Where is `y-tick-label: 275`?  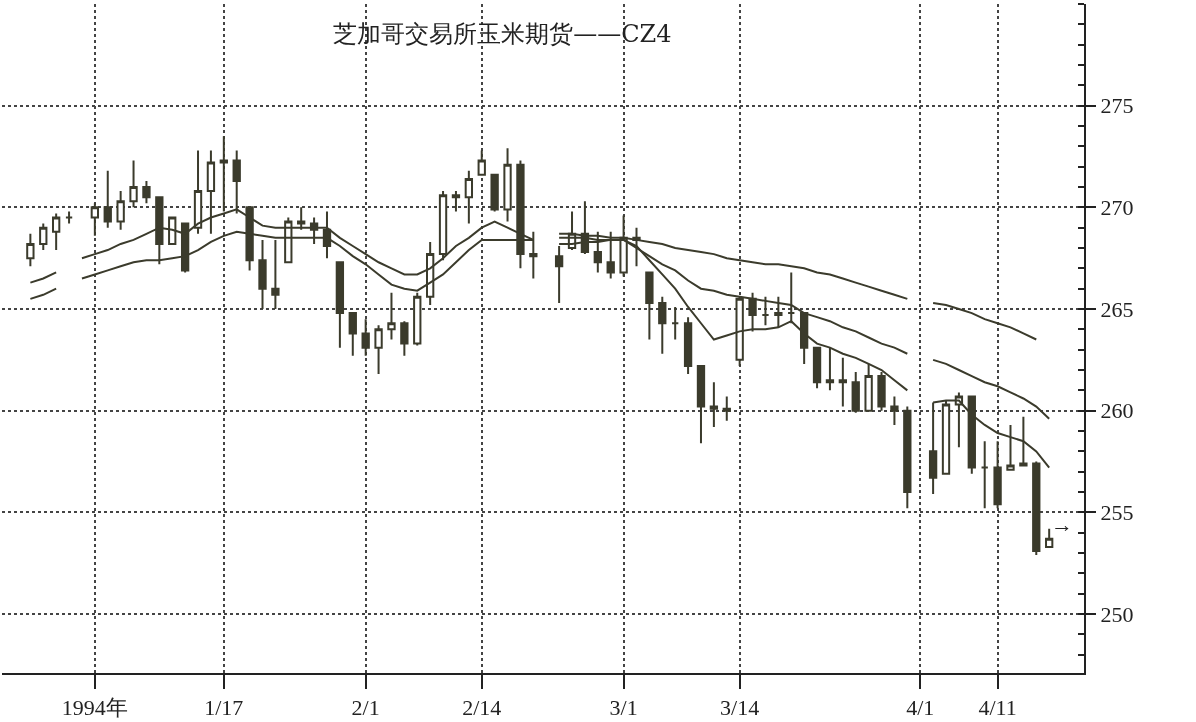 y-tick-label: 275 is located at coordinates (1117, 106).